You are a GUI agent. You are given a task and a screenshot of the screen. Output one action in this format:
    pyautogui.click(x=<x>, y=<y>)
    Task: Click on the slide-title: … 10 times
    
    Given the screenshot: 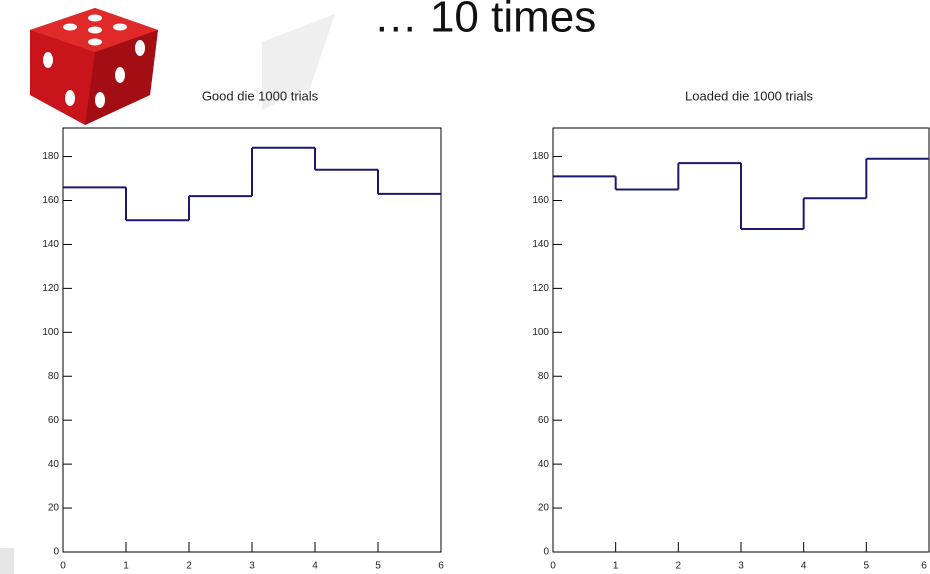 What is the action you would take?
    pyautogui.click(x=485, y=21)
    